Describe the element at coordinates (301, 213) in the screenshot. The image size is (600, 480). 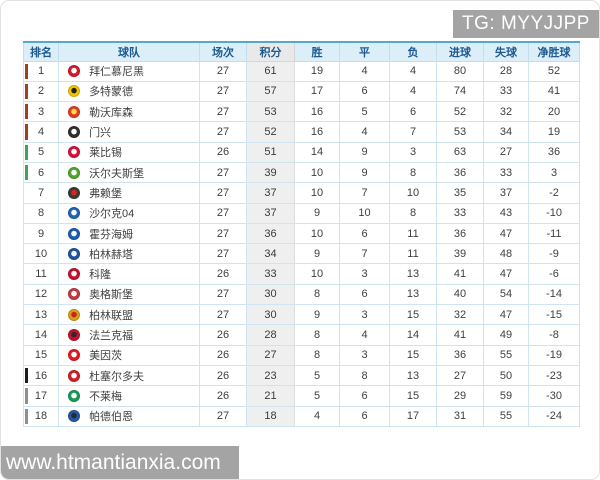
I see `table-row: 8 沙尔克04 27 37 9 10 8 33 43 -10` at that location.